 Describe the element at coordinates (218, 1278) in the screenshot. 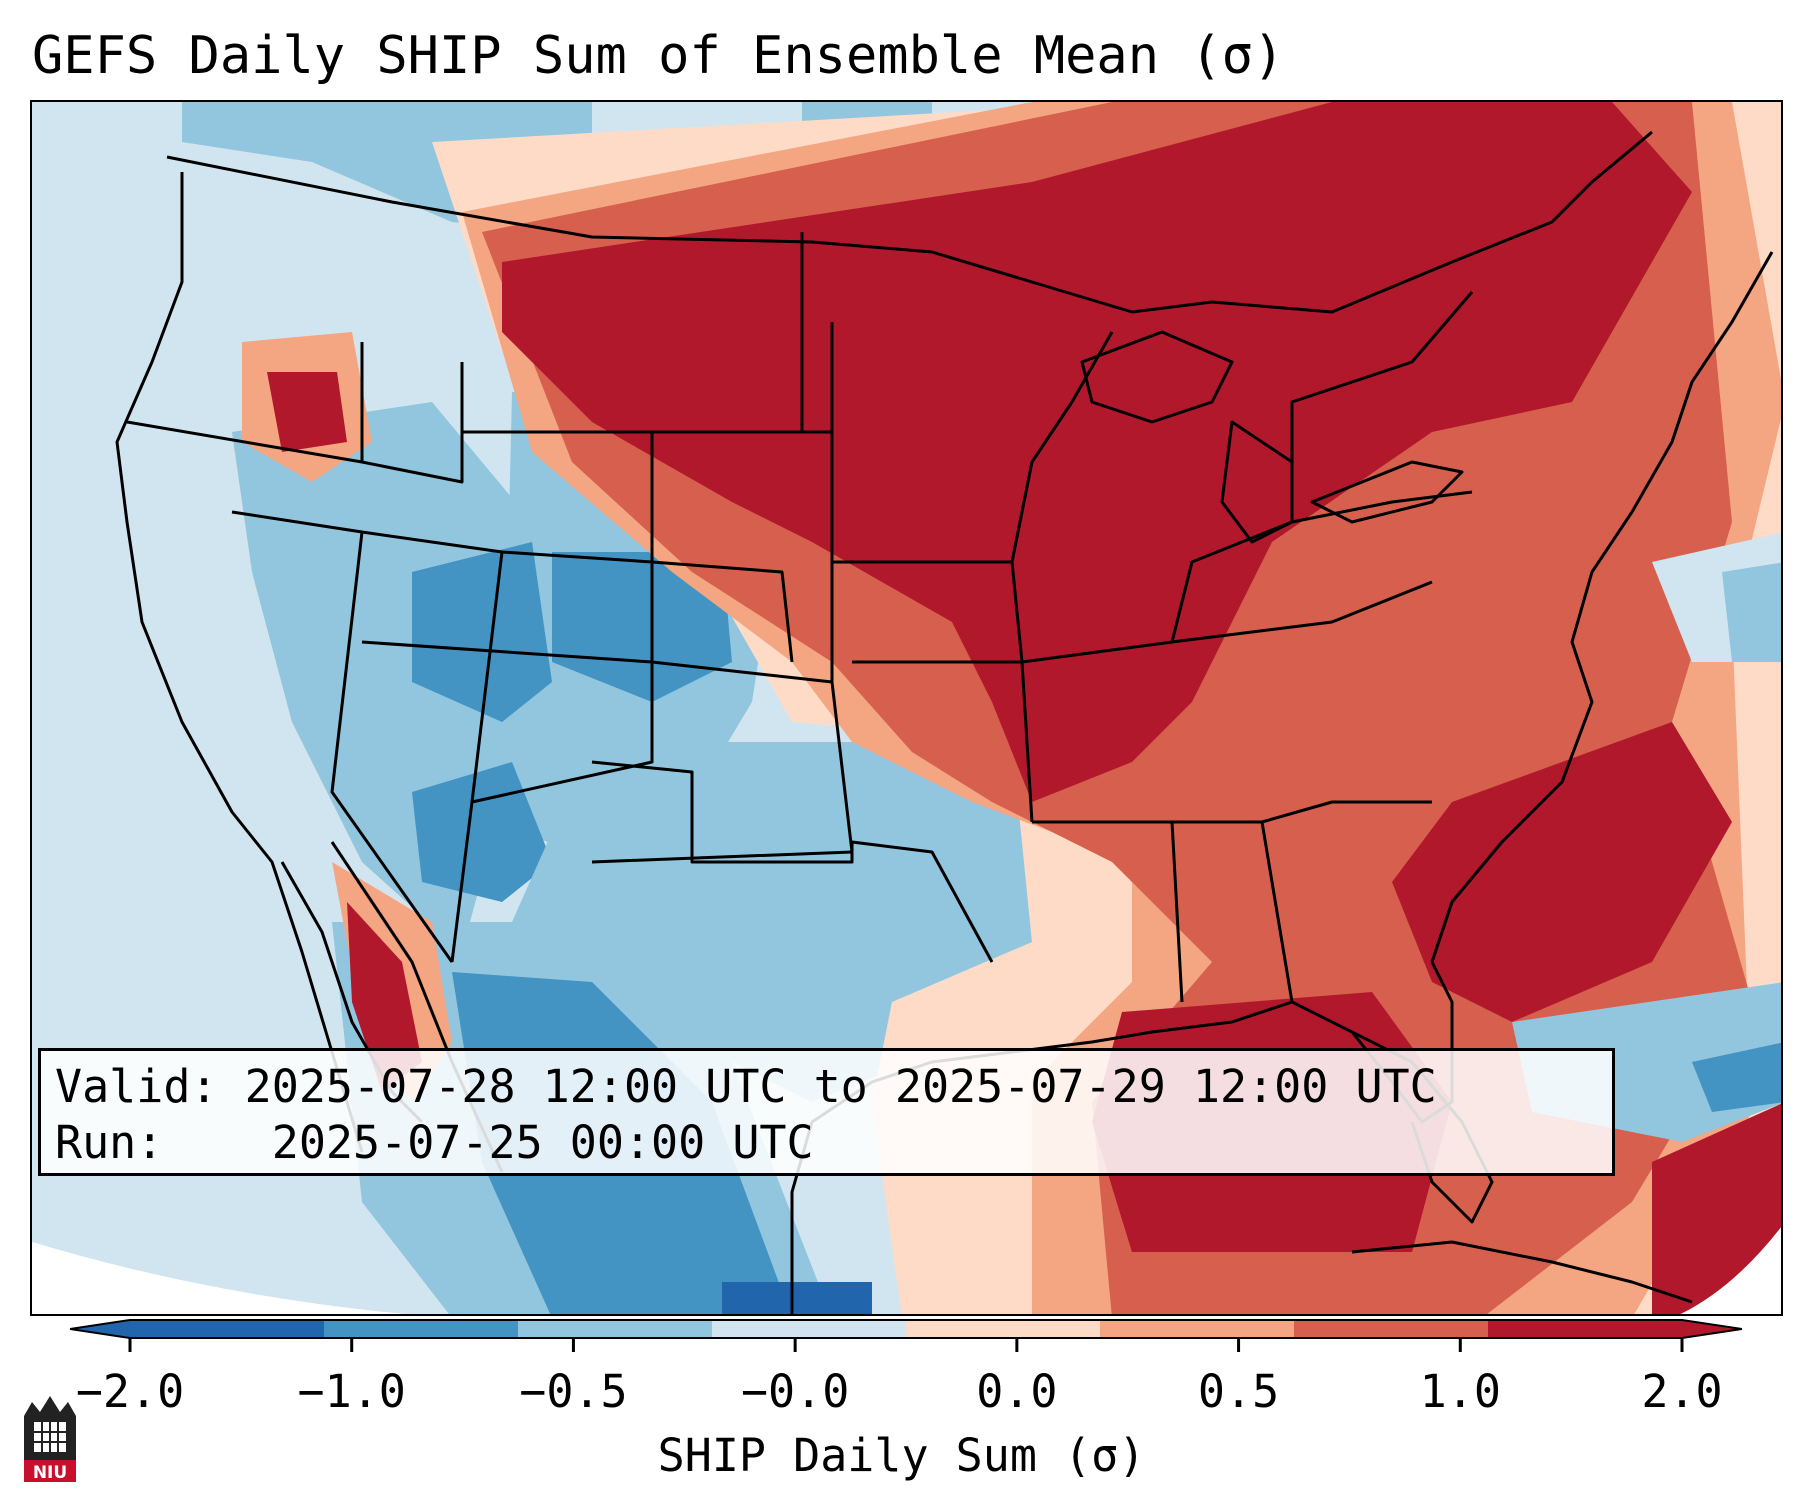

I see `projection-edge` at that location.